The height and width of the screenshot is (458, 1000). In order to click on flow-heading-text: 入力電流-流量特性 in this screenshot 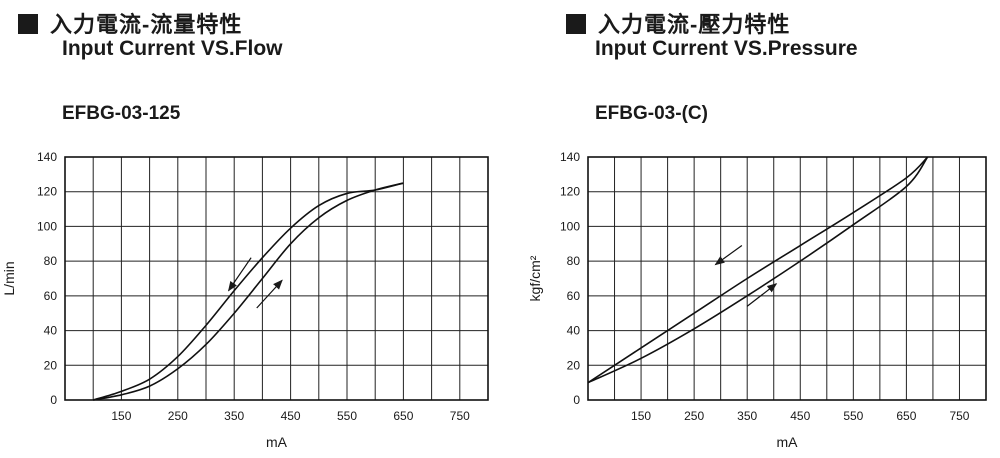, I will do `click(146, 24)`.